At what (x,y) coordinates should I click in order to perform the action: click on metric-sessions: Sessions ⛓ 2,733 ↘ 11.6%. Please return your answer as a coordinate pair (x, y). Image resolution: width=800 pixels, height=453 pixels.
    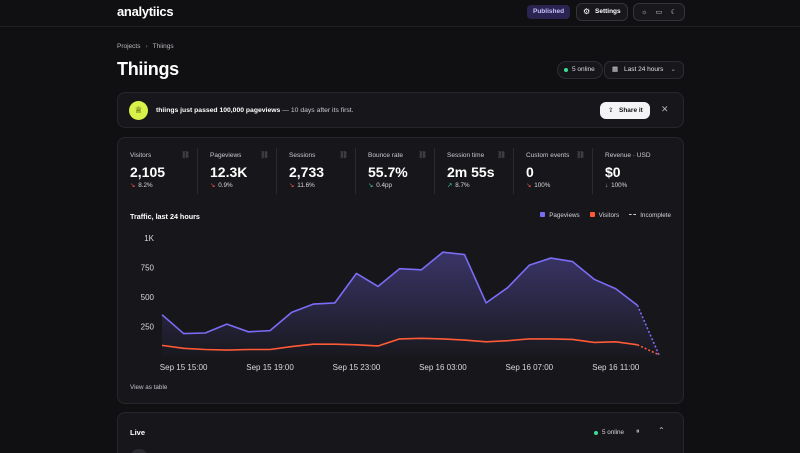
    Looking at the image, I should click on (315, 171).